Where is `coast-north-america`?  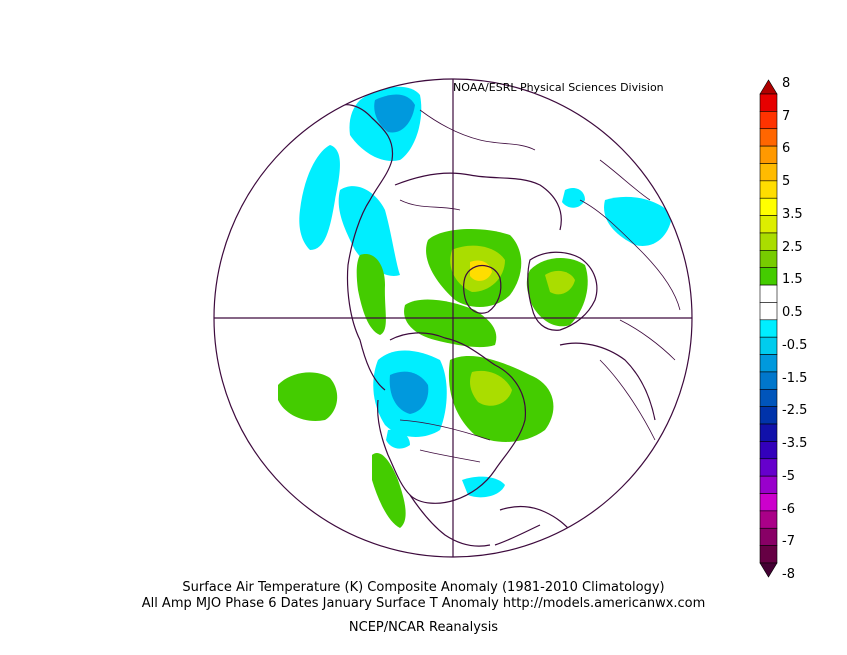 coast-north-america is located at coordinates (452, 418).